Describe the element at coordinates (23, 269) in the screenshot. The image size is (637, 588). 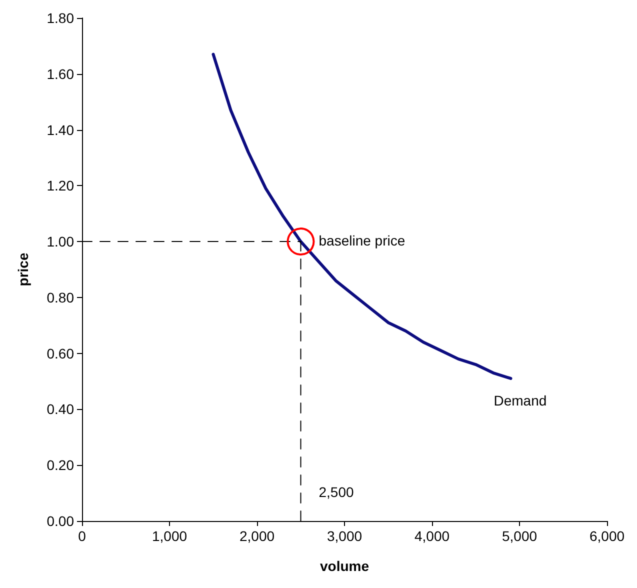
I see `y-axis-title: price` at that location.